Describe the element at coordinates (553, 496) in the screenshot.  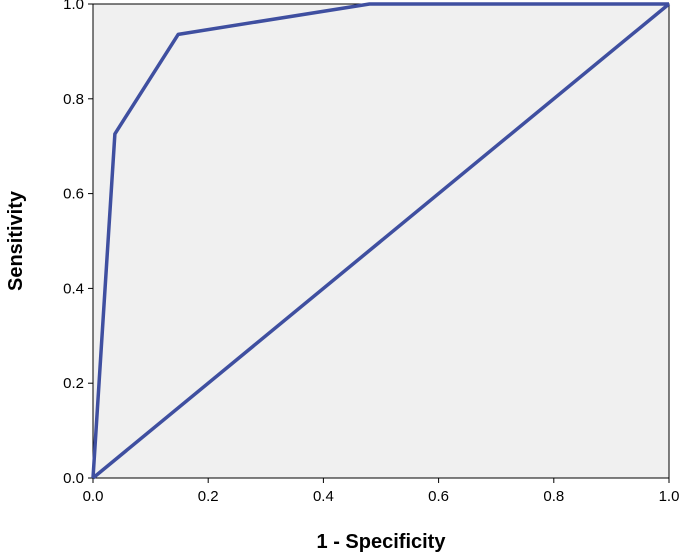
I see `x-tick-label: 0.8` at that location.